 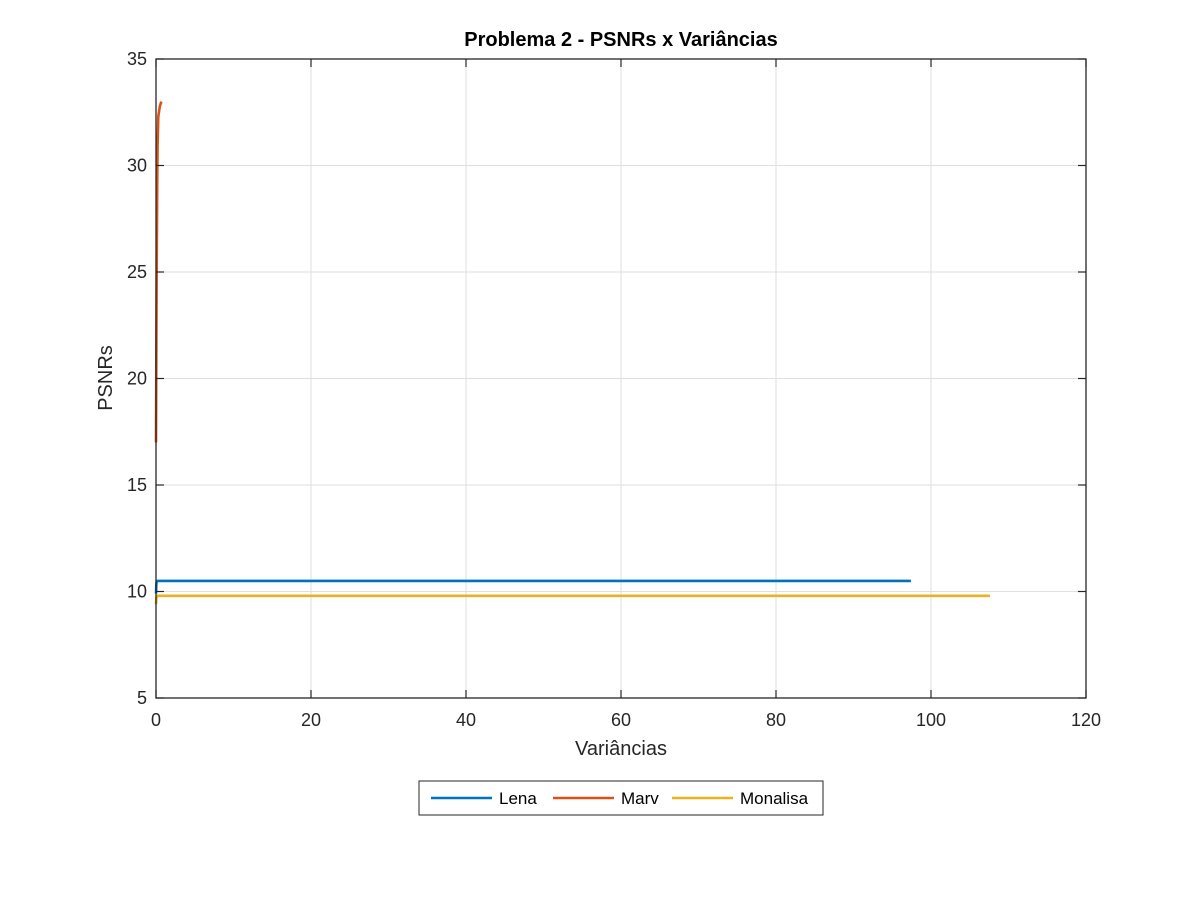 What do you see at coordinates (106, 378) in the screenshot?
I see `y-axis-label: PSNRs` at bounding box center [106, 378].